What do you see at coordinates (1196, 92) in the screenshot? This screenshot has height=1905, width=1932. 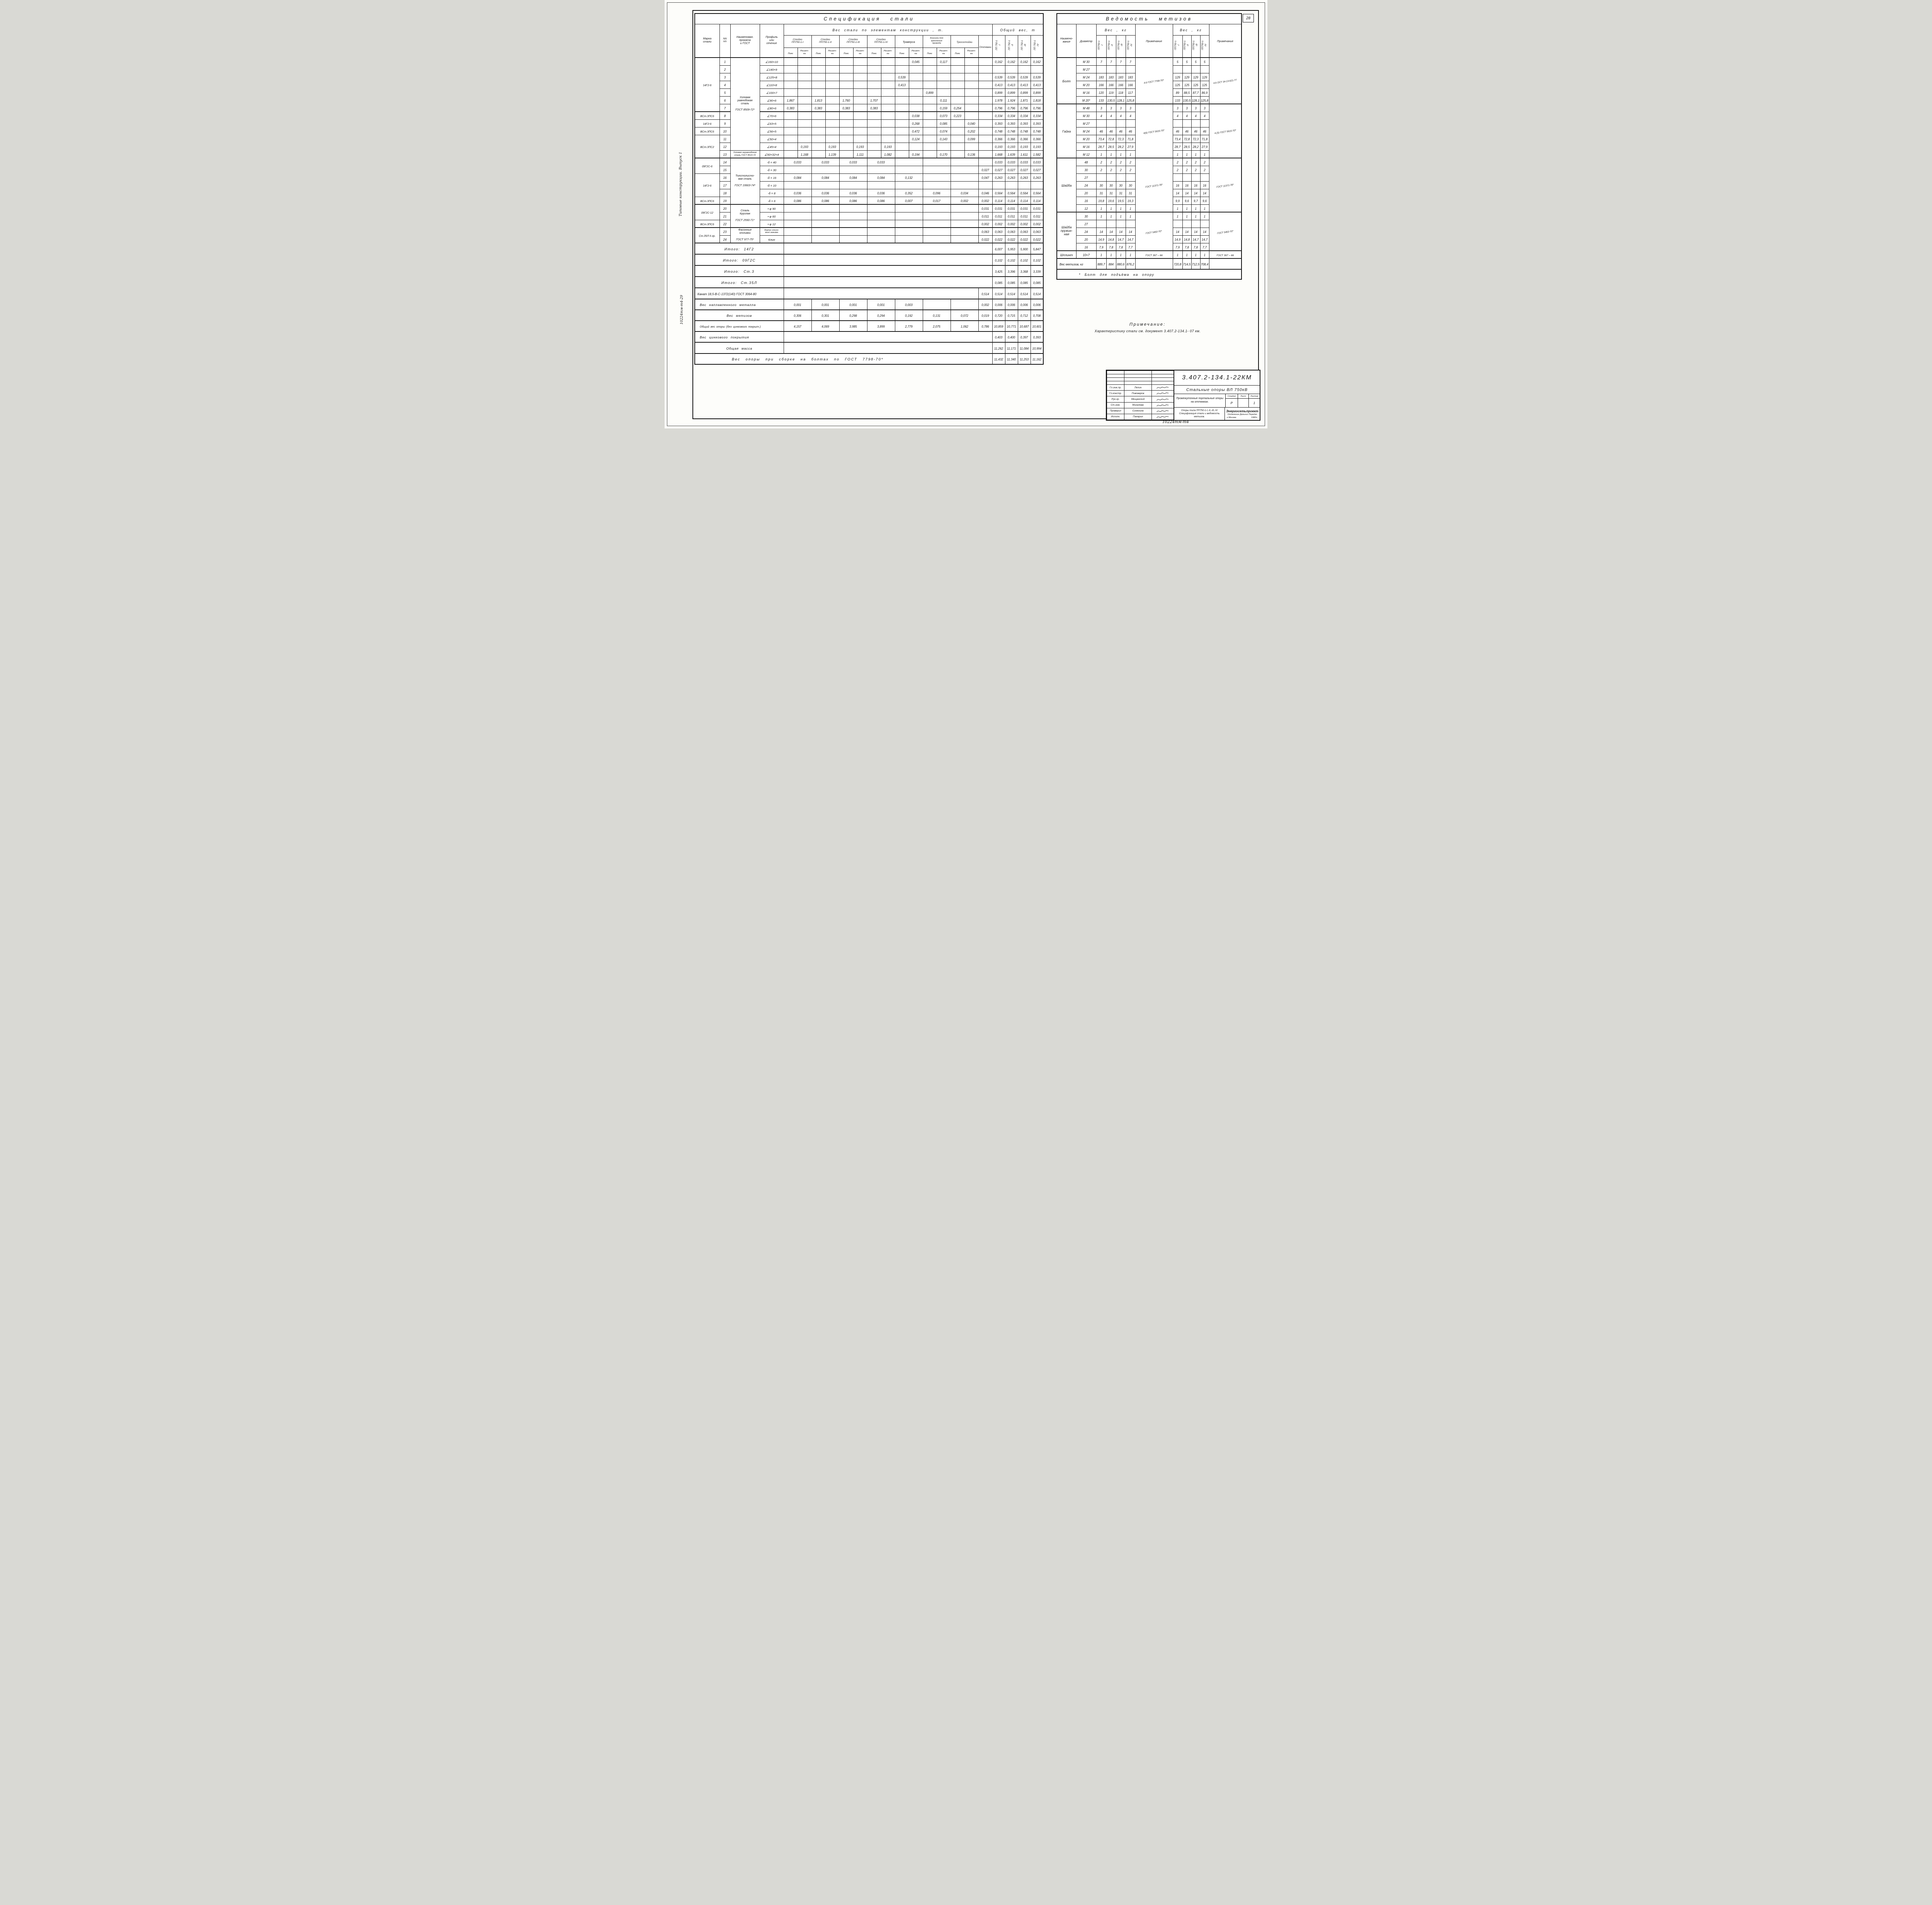 I see `cell: 87,7` at bounding box center [1196, 92].